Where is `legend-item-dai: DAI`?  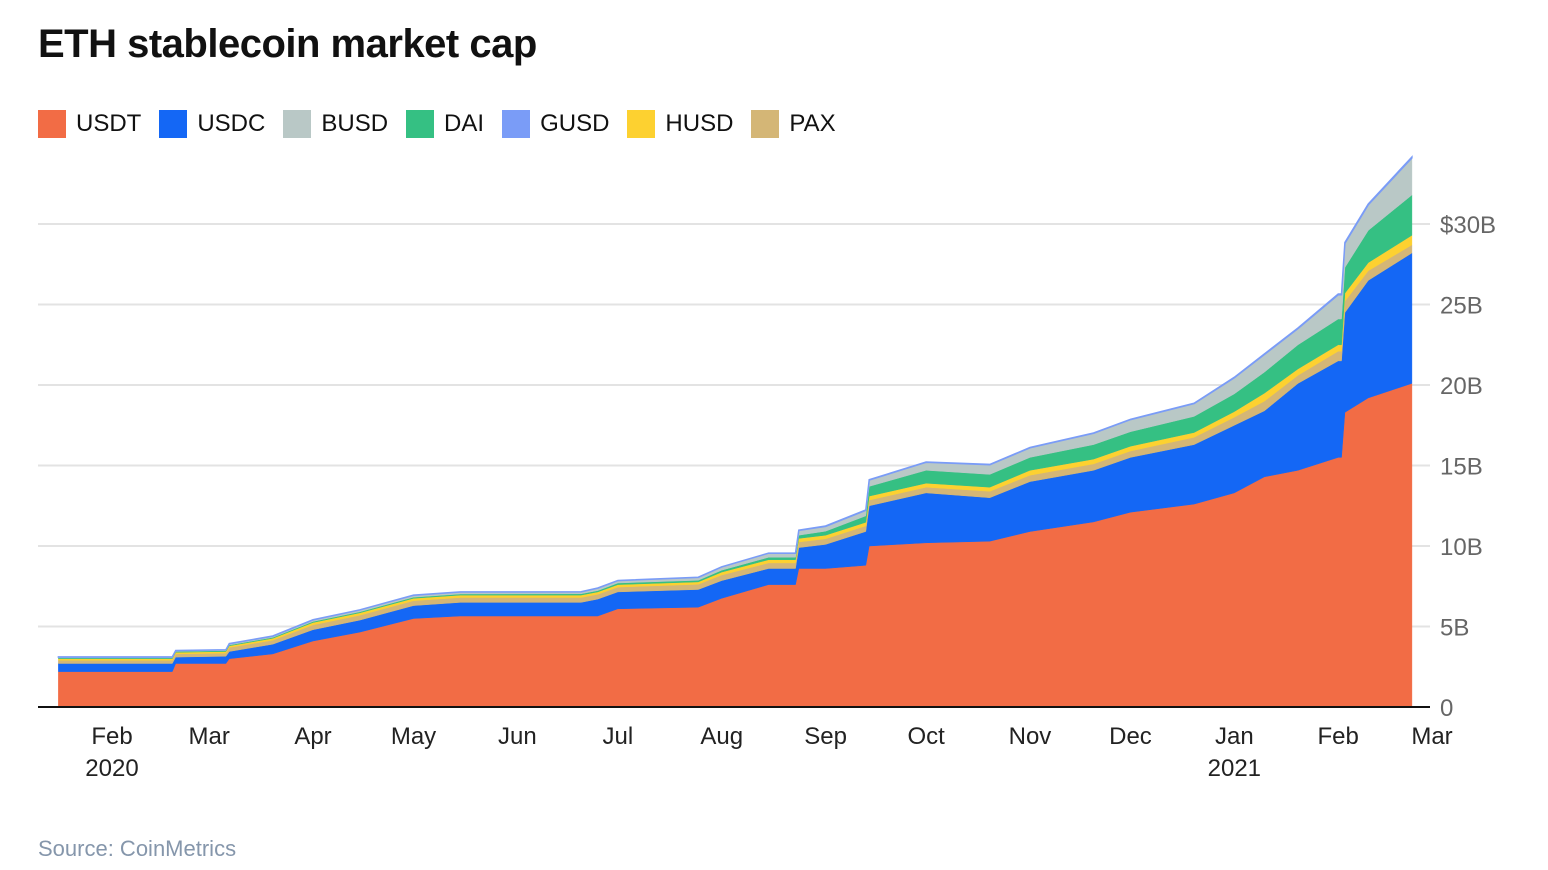
legend-item-dai: DAI is located at coordinates (445, 124).